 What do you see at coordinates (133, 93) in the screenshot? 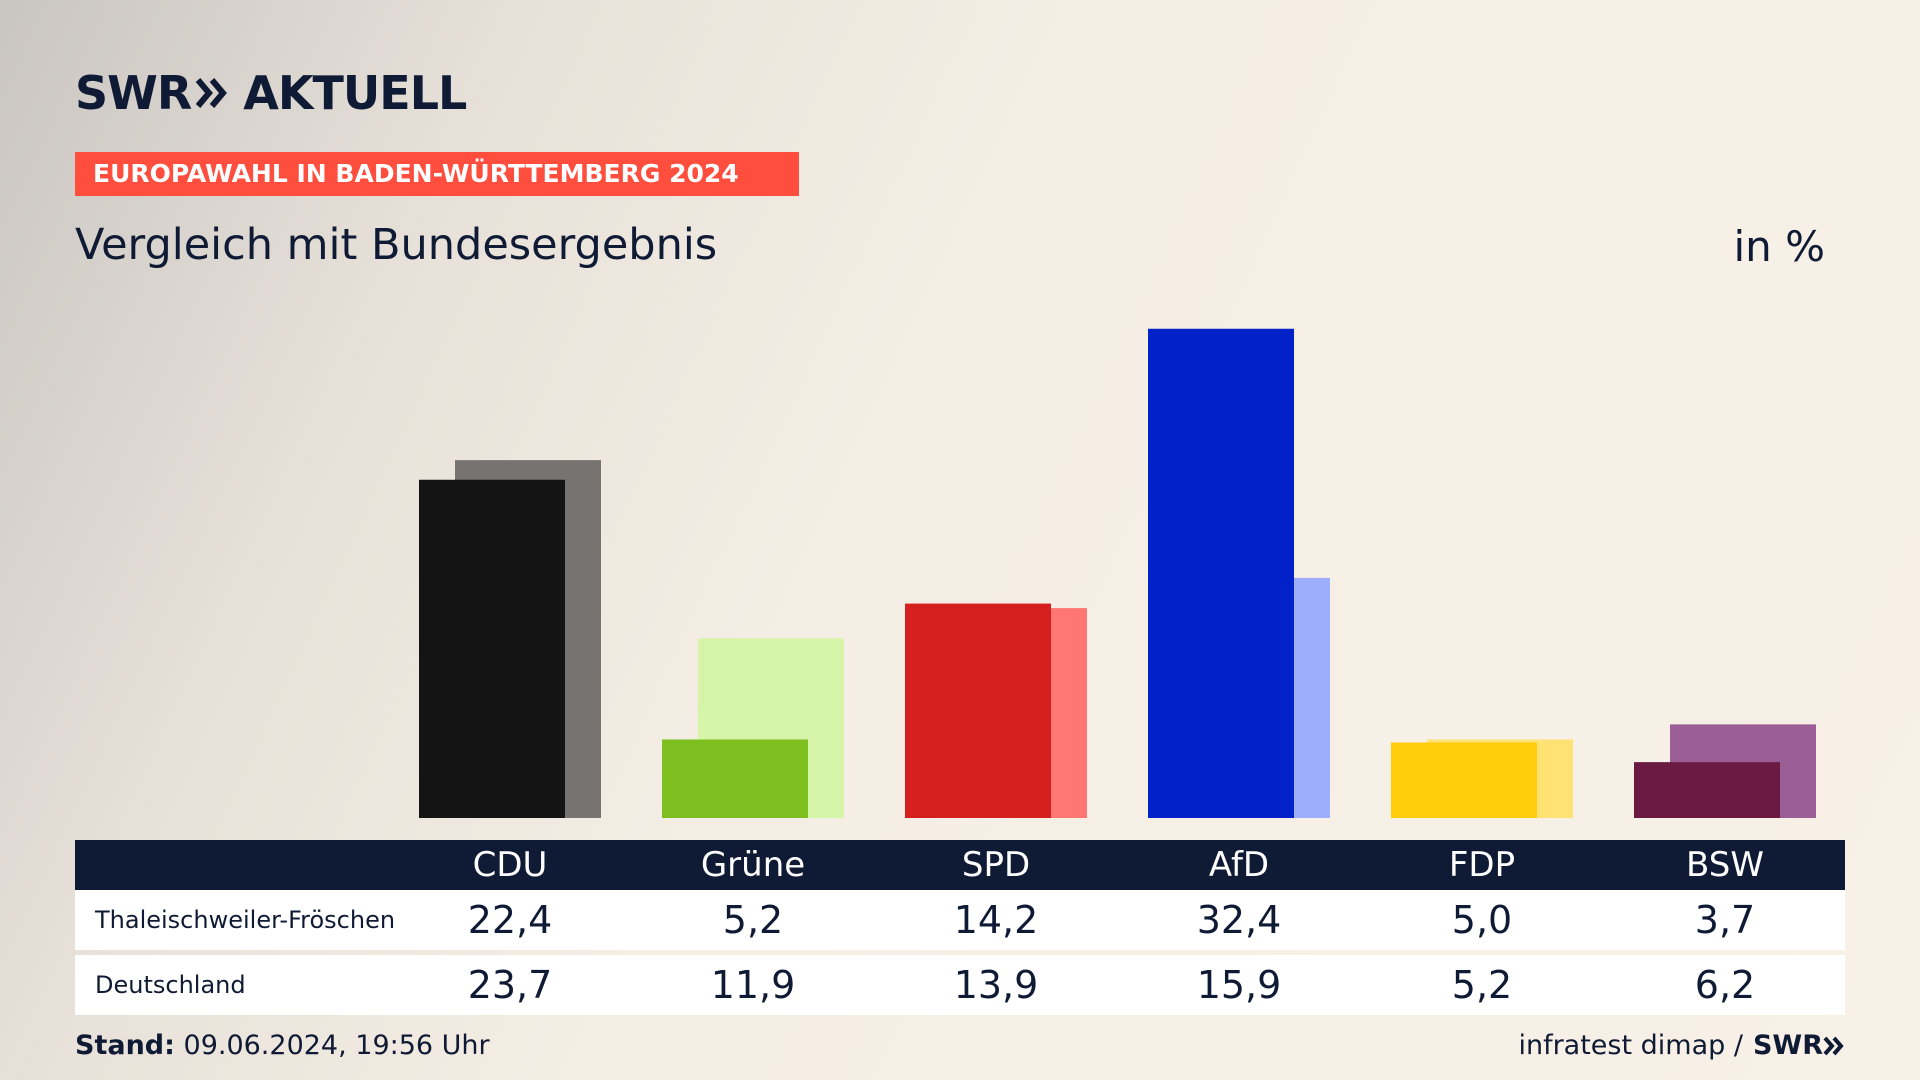
I see `logo-swr-text: SWR` at bounding box center [133, 93].